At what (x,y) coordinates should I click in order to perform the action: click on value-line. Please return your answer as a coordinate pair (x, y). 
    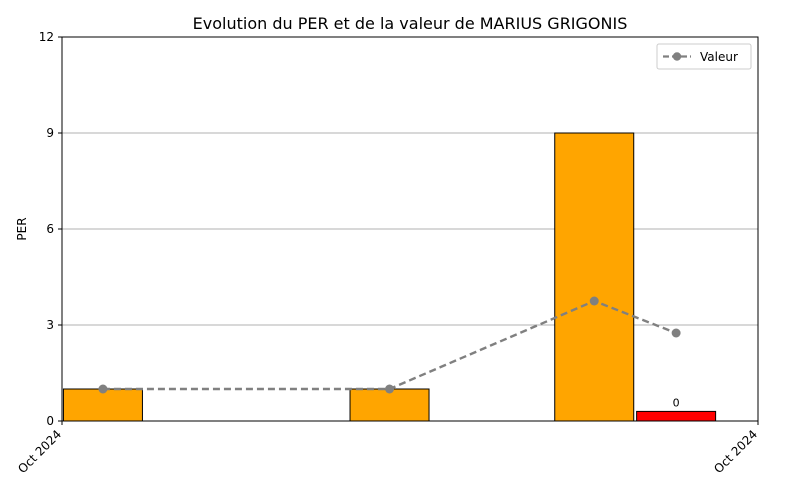
    Looking at the image, I should click on (389, 345).